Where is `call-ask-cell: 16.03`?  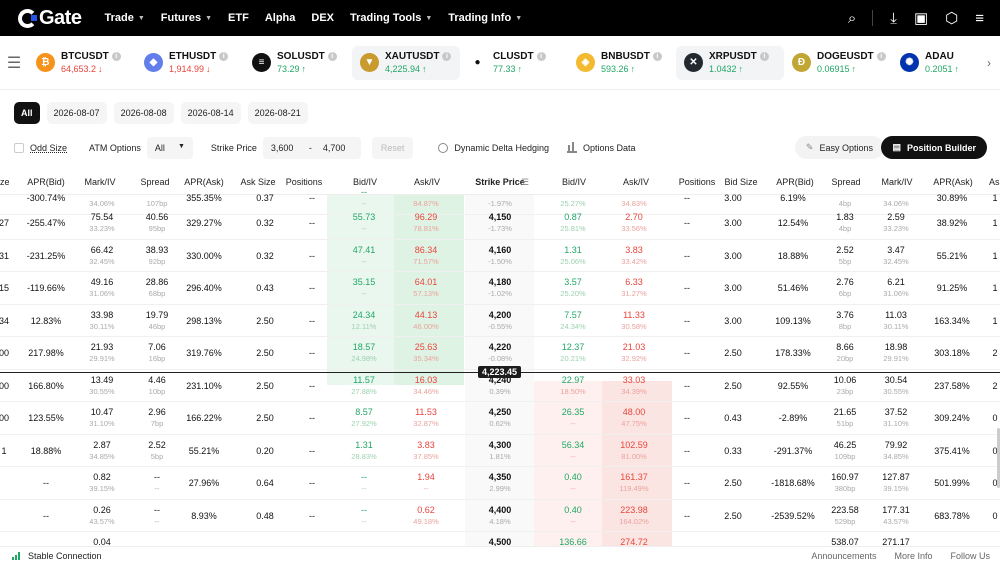
call-ask-cell: 16.03 is located at coordinates (426, 379).